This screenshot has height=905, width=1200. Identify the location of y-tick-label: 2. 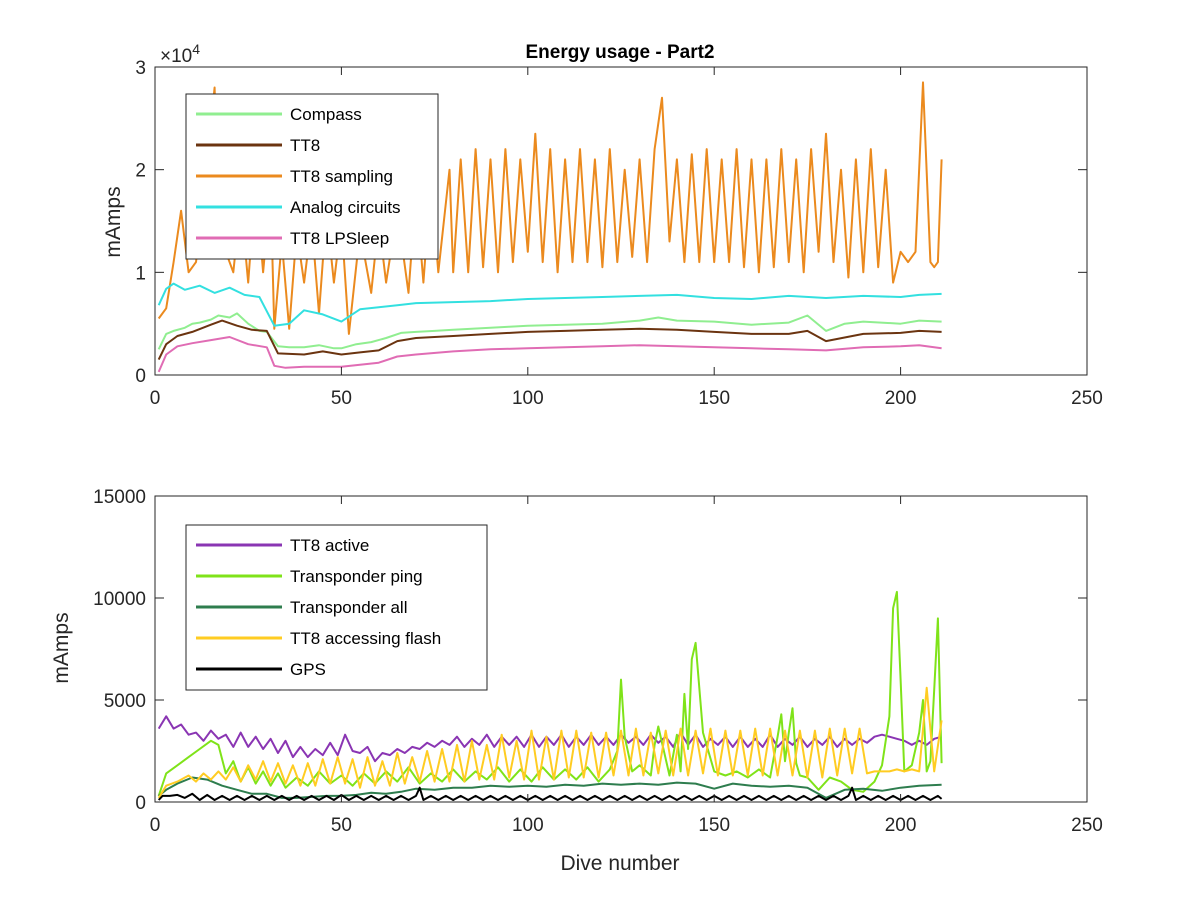
(140, 171).